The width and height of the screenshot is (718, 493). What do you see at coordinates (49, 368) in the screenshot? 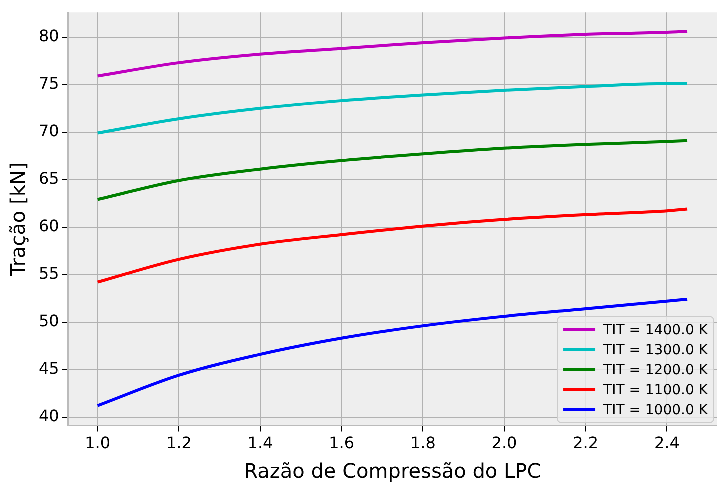
I see `y-tick-label: 45` at bounding box center [49, 368].